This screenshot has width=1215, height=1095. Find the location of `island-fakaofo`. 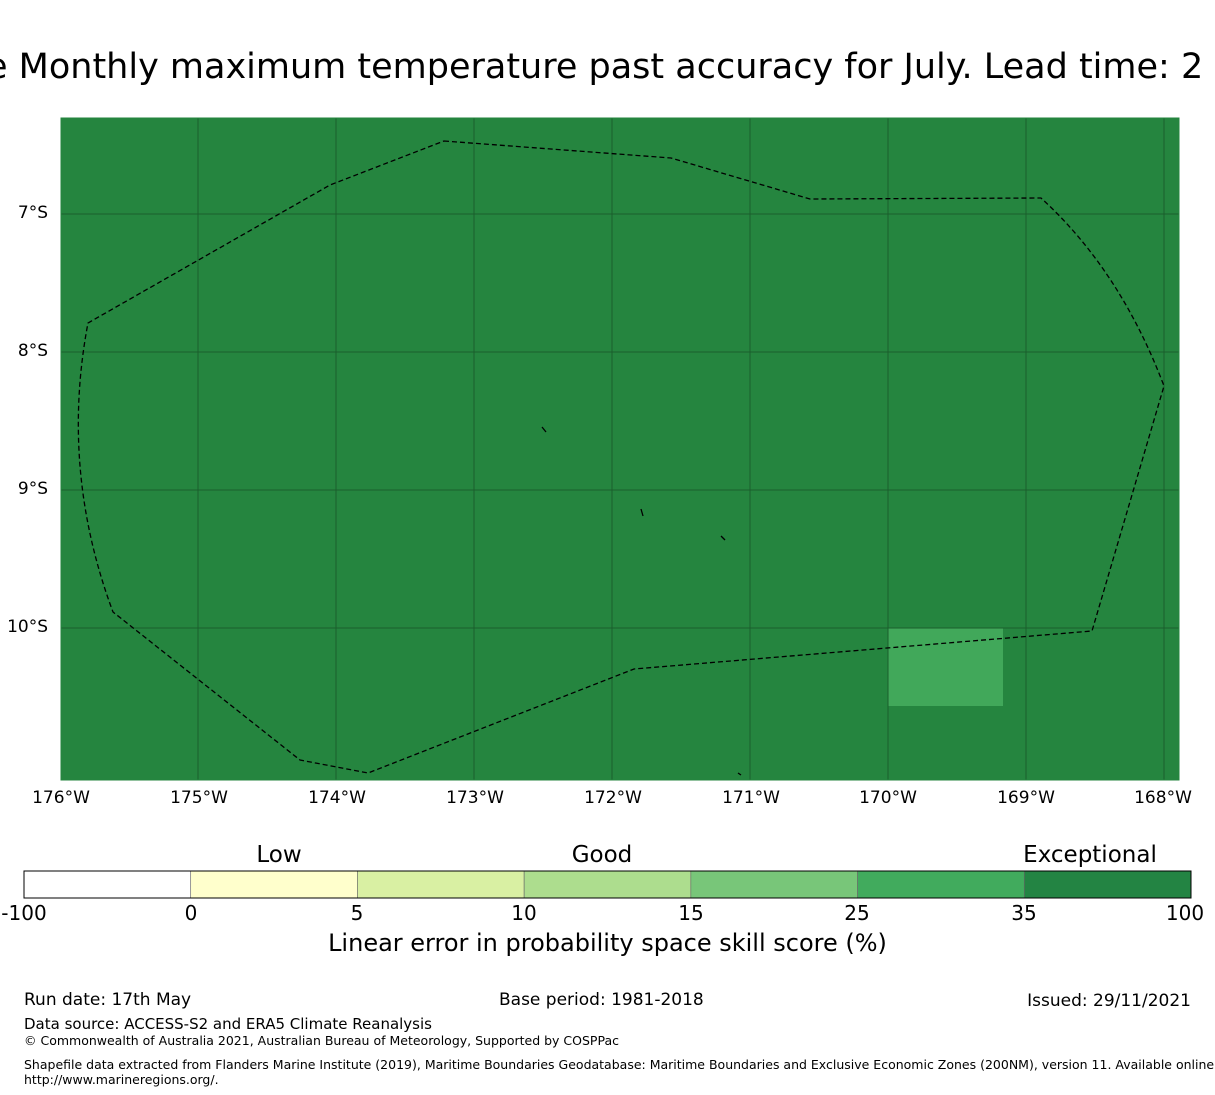

island-fakaofo is located at coordinates (723, 538).